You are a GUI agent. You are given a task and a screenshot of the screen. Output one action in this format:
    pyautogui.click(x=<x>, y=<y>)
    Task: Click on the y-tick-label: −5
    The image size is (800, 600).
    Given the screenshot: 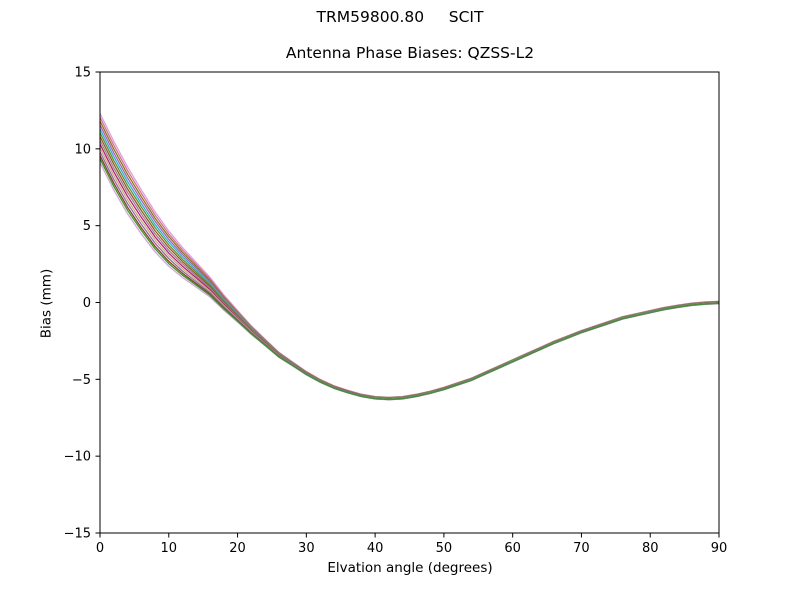 What is the action you would take?
    pyautogui.click(x=81, y=380)
    